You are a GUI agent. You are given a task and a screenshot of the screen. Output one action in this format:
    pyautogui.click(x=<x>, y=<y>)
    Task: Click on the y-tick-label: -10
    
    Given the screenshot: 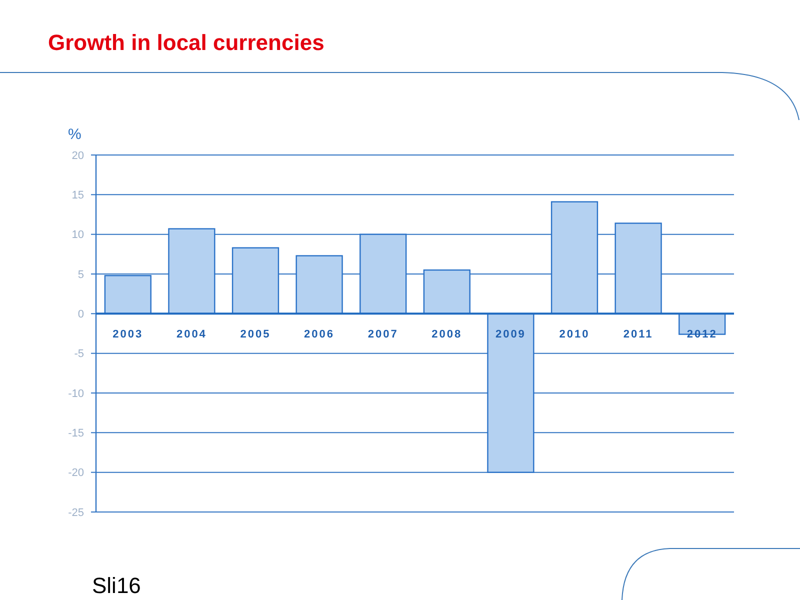 What is the action you would take?
    pyautogui.click(x=76, y=394)
    